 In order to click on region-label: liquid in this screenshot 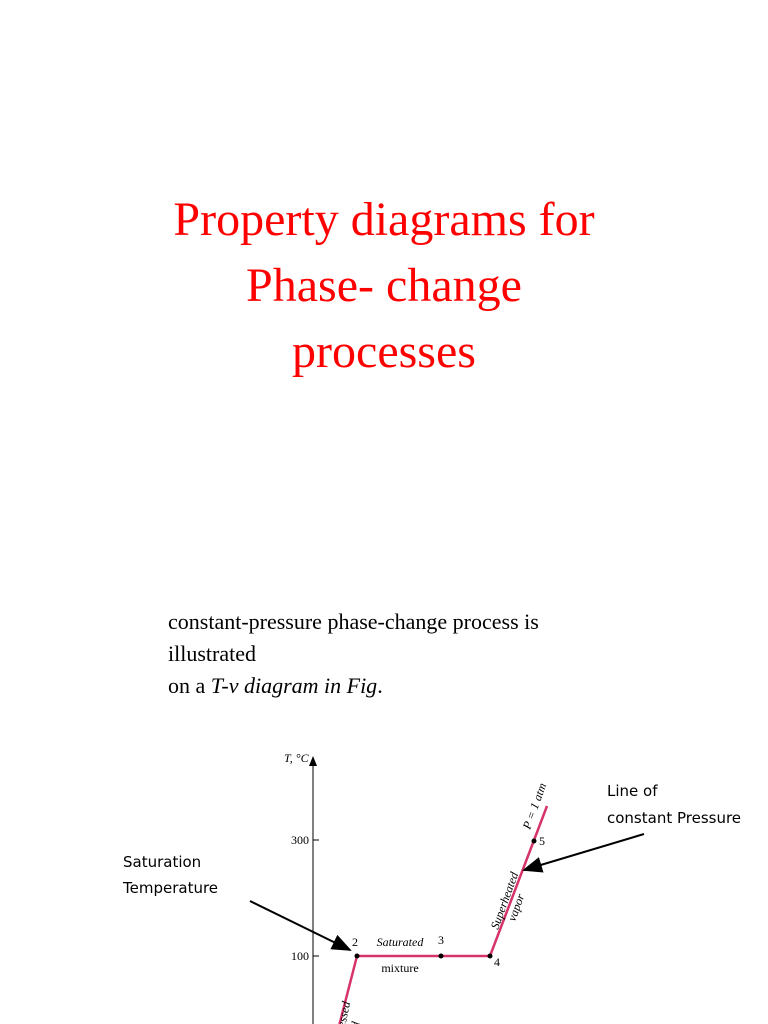, I will do `click(353, 1021)`.